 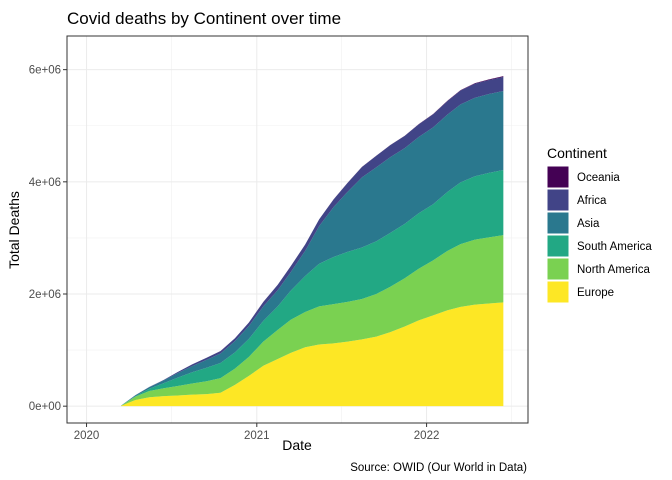 What do you see at coordinates (438, 468) in the screenshot?
I see `chart-caption: Source: OWID (Our World in Data)` at bounding box center [438, 468].